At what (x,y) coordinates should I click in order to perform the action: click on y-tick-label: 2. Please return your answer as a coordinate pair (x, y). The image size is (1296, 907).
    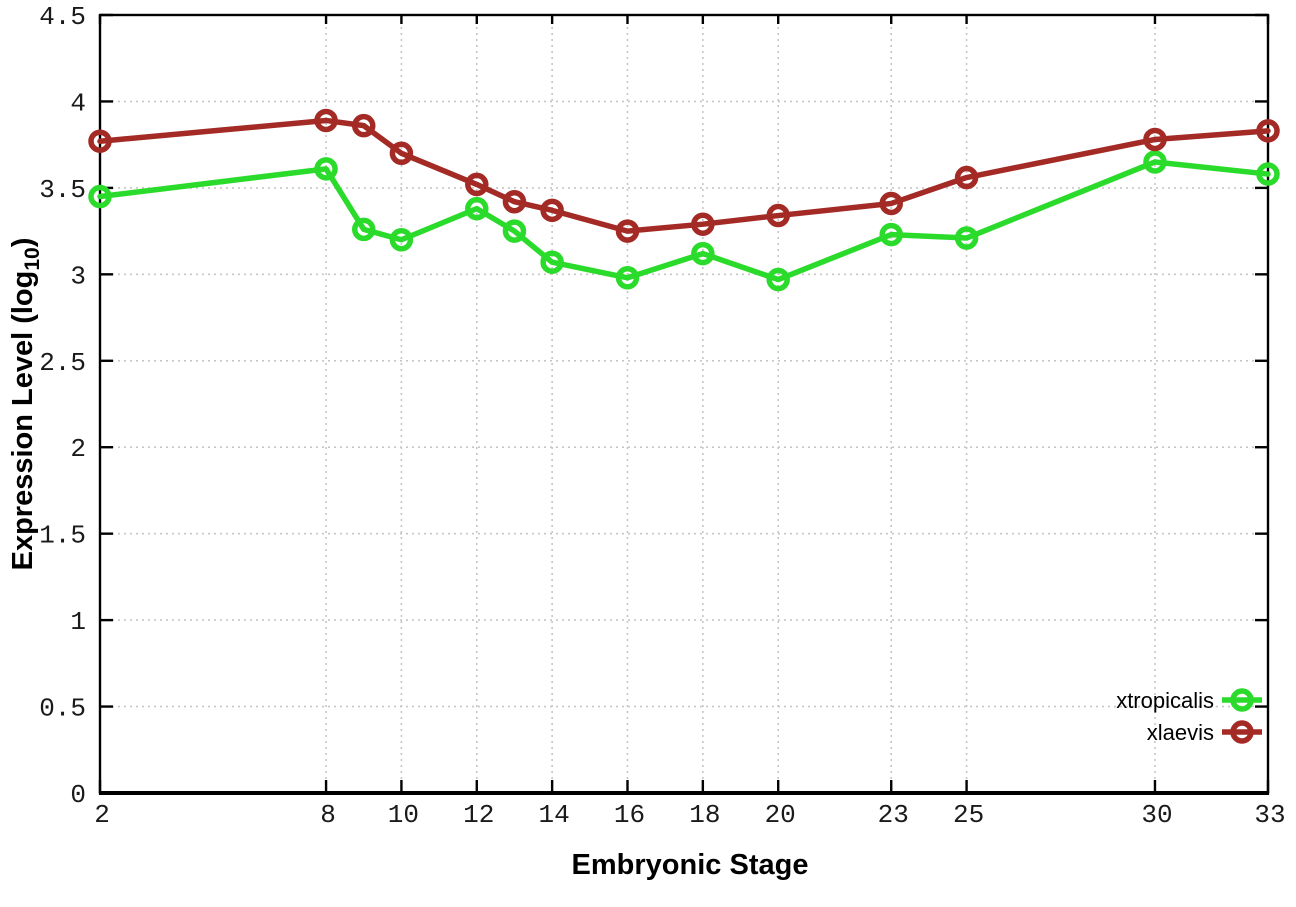
    Looking at the image, I should click on (78, 449).